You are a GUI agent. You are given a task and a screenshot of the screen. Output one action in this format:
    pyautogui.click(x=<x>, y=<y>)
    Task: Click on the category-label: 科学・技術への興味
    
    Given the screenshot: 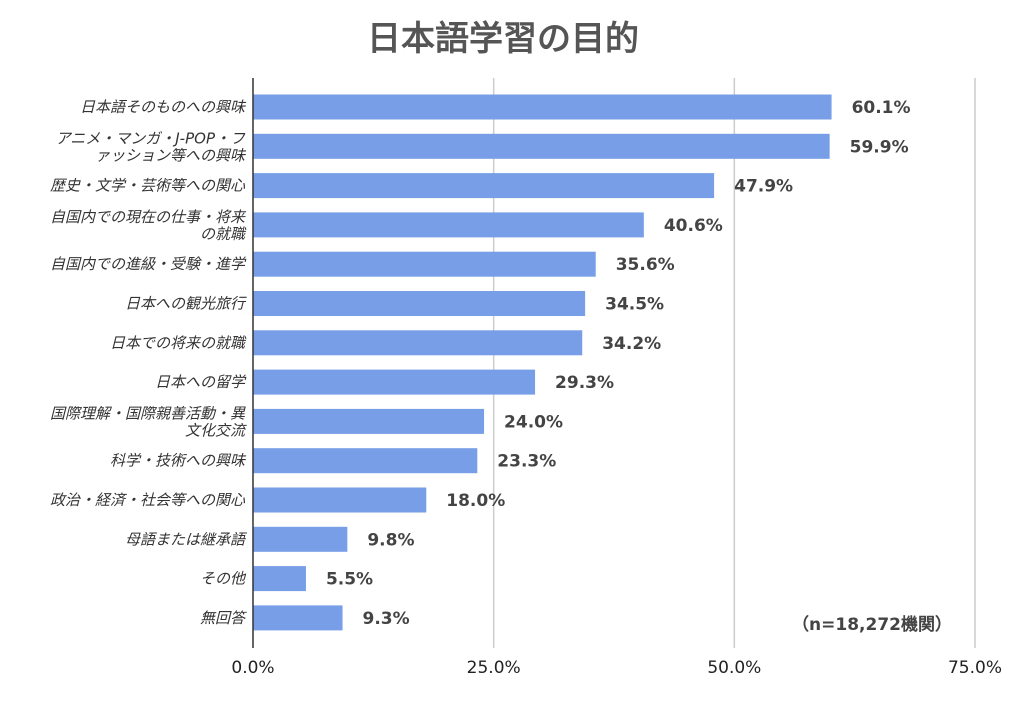 What is the action you would take?
    pyautogui.click(x=178, y=461)
    